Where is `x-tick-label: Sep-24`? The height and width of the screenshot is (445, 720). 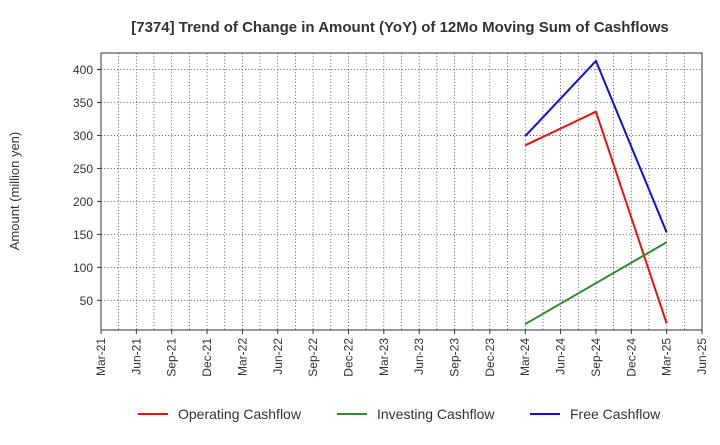 x-tick-label: Sep-24 is located at coordinates (596, 357).